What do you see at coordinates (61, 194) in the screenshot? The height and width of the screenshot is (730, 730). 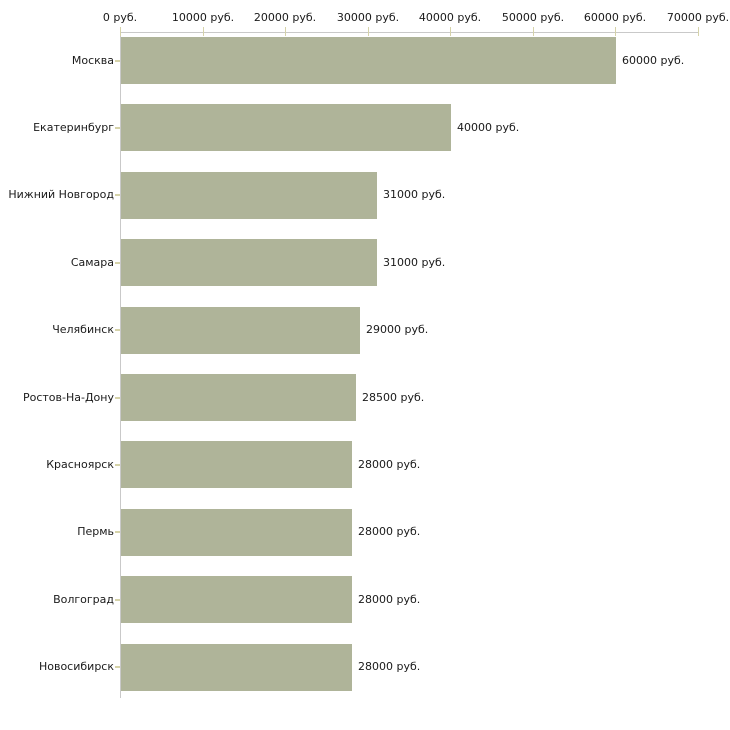 I see `category-label: Нижний Новгород` at bounding box center [61, 194].